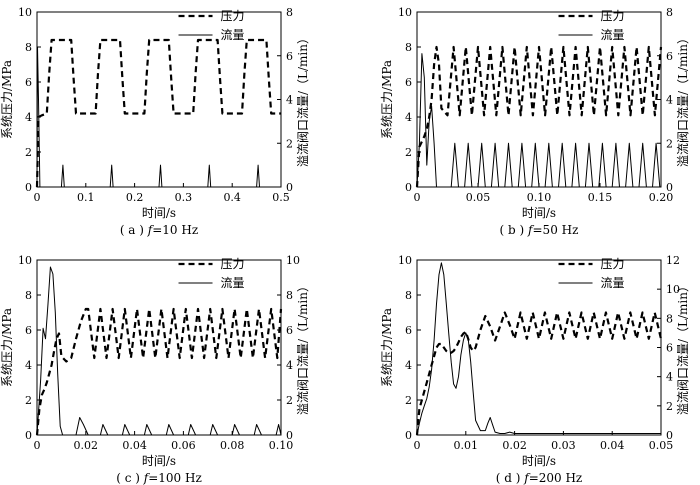  I want to click on x-tick-label: 0.3, so click(184, 197).